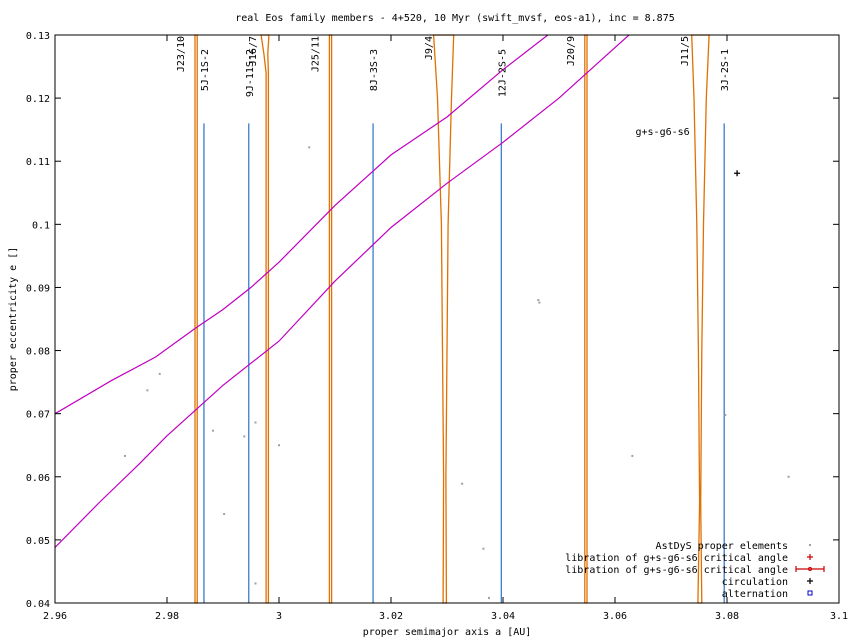 The width and height of the screenshot is (853, 639). What do you see at coordinates (279, 616) in the screenshot?
I see `x-tick-label: 3` at bounding box center [279, 616].